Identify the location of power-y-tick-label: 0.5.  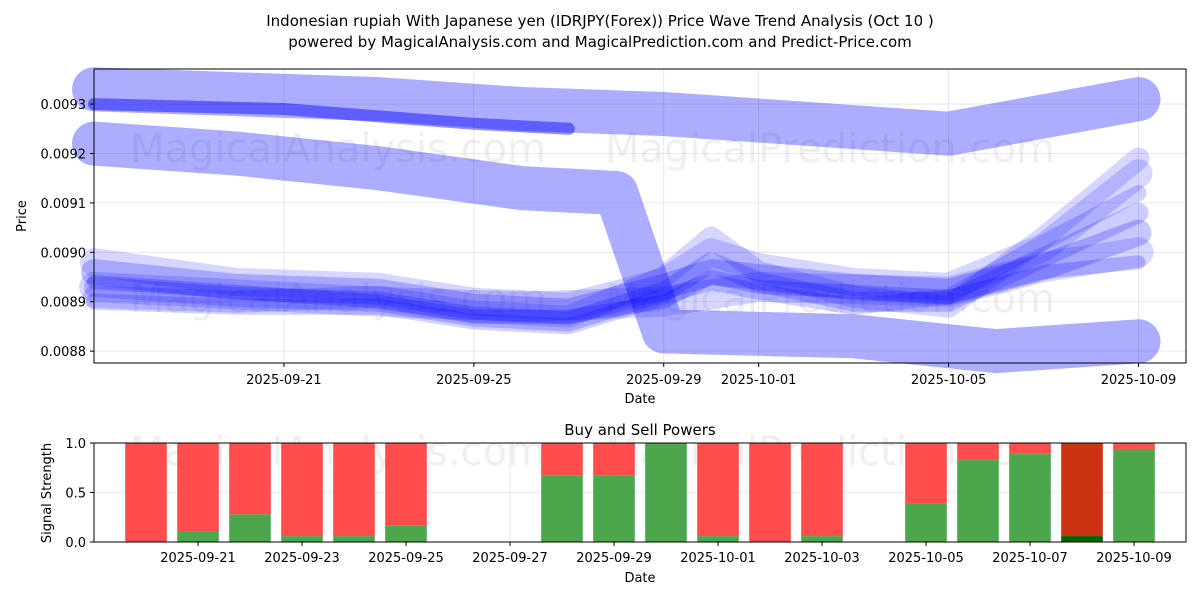
(75, 494).